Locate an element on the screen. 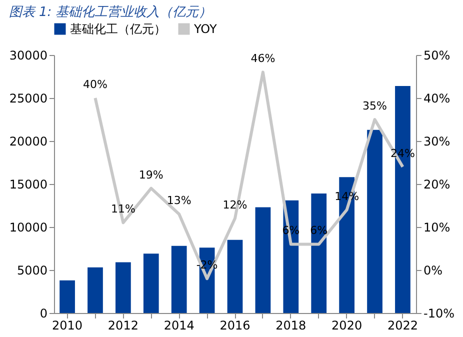  y2-tick-label: 0% is located at coordinates (433, 271).